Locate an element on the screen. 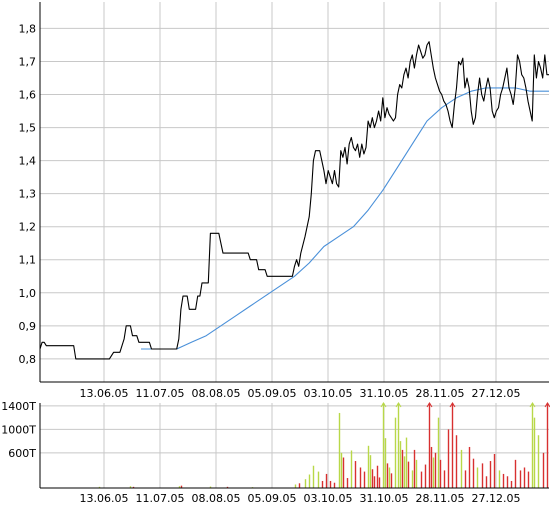 The width and height of the screenshot is (550, 516). price-y-tick-label: 1,1 is located at coordinates (28, 260).